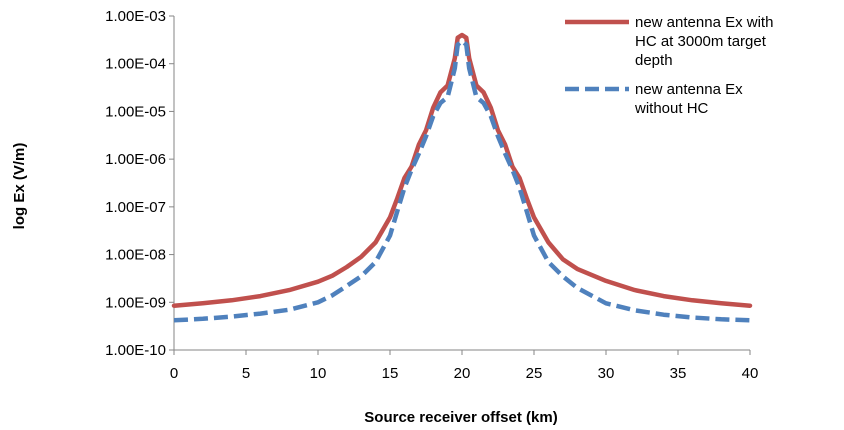 Image resolution: width=844 pixels, height=430 pixels. Describe the element at coordinates (135, 64) in the screenshot. I see `y-tick-label: 1.00E-04` at that location.